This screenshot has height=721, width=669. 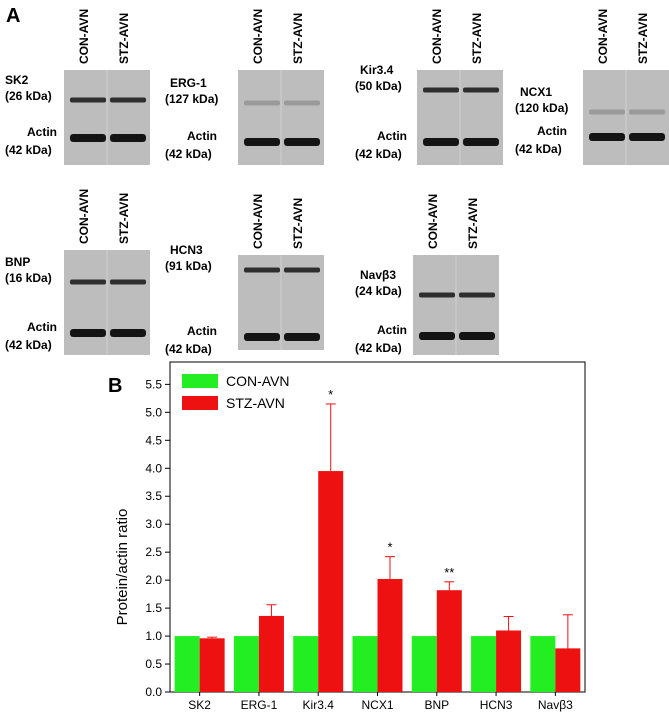 I want to click on legend-label: STZ-AVN, so click(x=255, y=403).